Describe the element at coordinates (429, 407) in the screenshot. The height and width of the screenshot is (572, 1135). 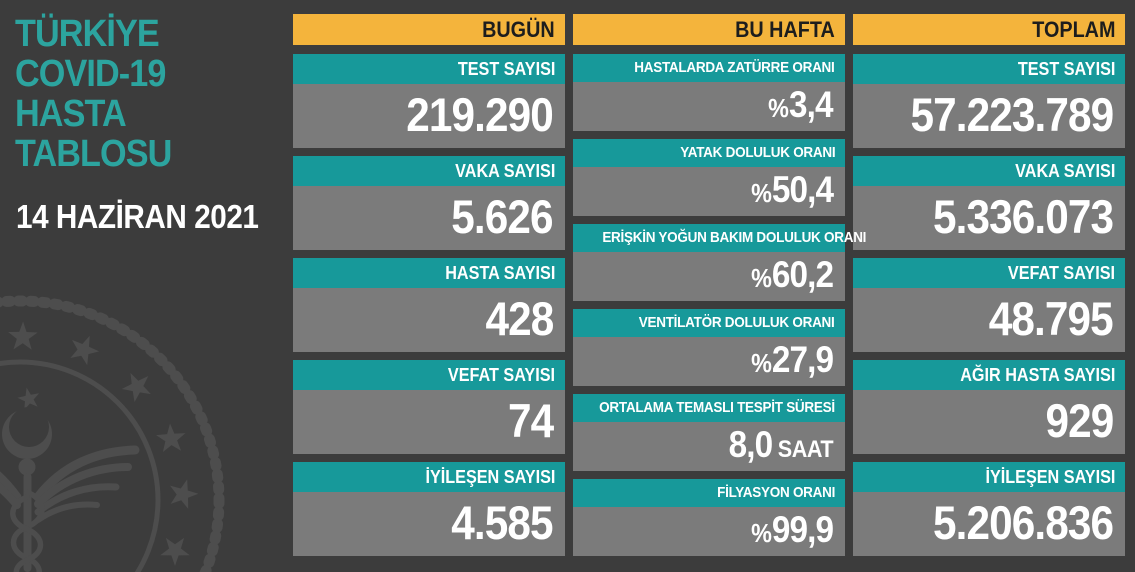
I see `stat-card: VEFAT SAYISI 74` at that location.